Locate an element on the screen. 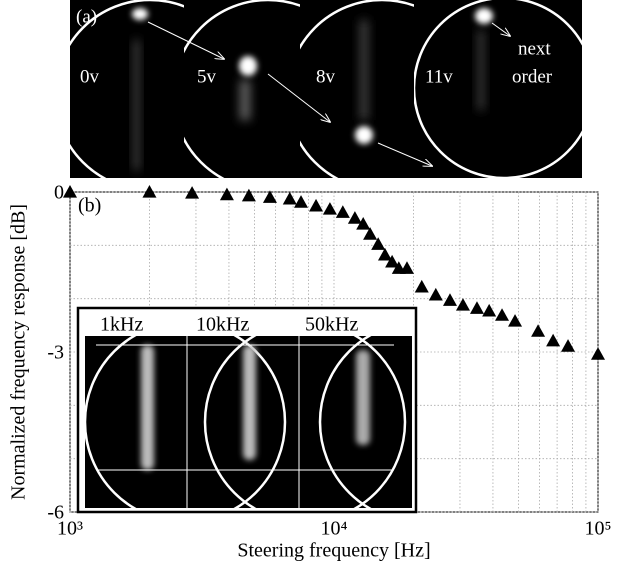 Image resolution: width=627 pixels, height=571 pixels. x-tick-label: 10³ is located at coordinates (70, 529).